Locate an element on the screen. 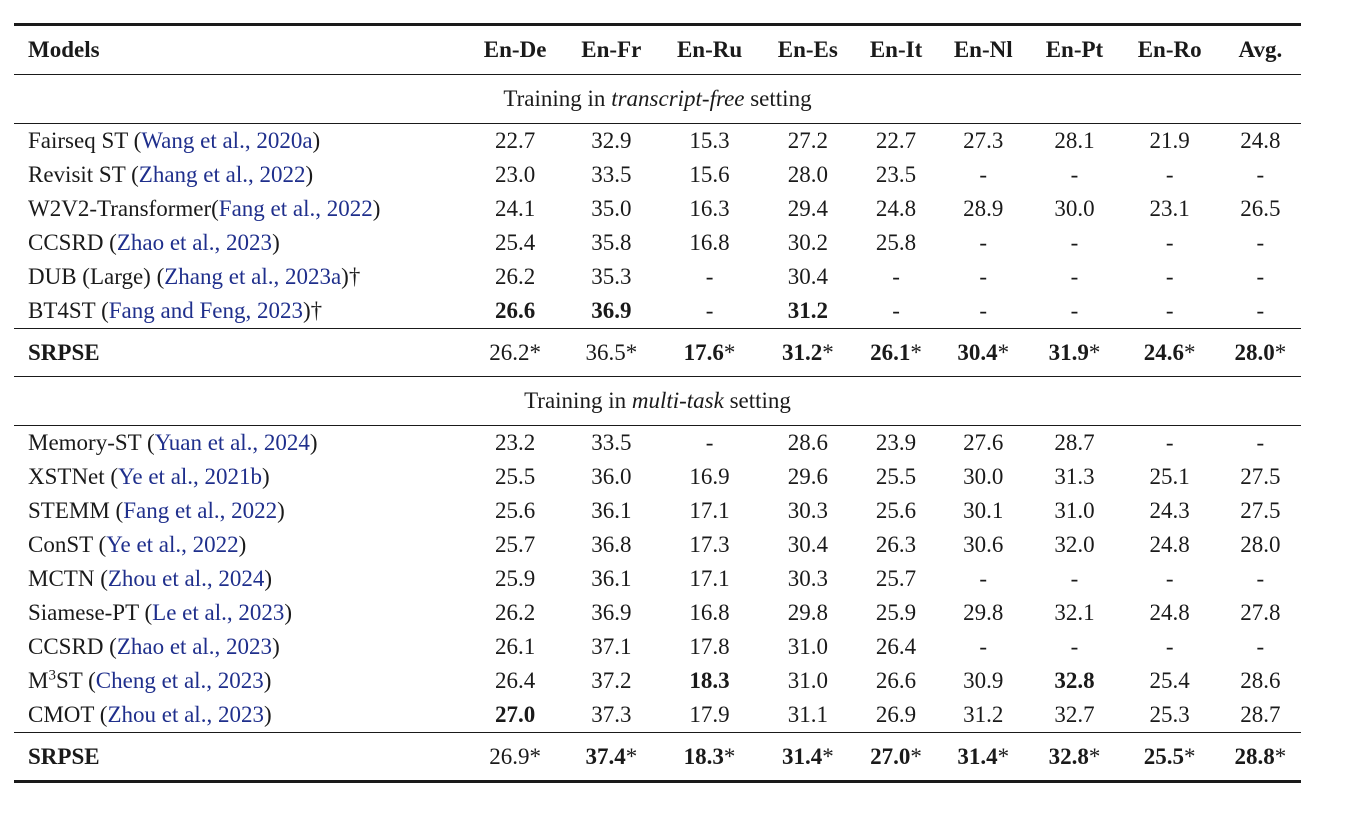  score-en-es: 29.8 is located at coordinates (807, 612).